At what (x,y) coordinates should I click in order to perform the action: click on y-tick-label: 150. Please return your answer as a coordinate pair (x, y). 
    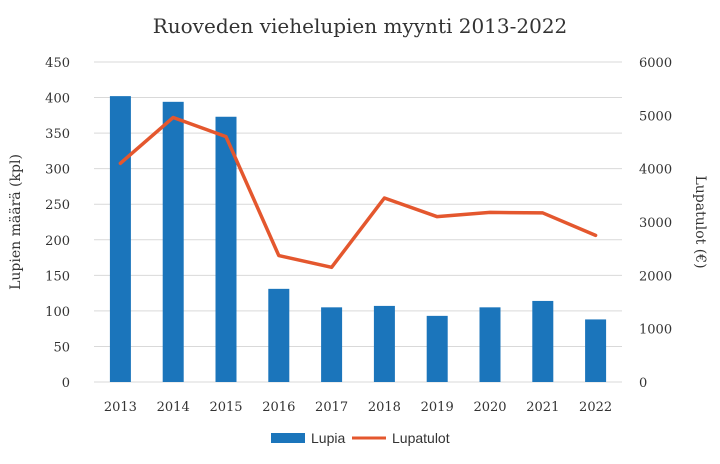
    Looking at the image, I should click on (57, 276).